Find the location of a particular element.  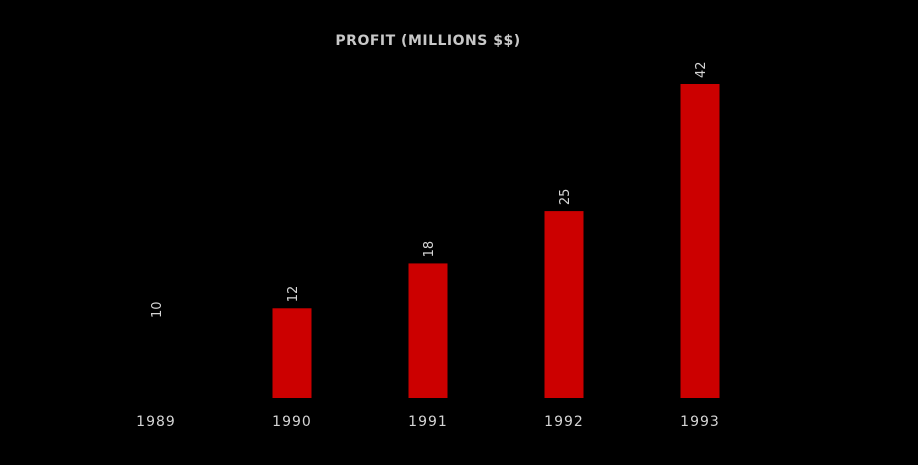

tick-label-1993: 1993 is located at coordinates (700, 422).